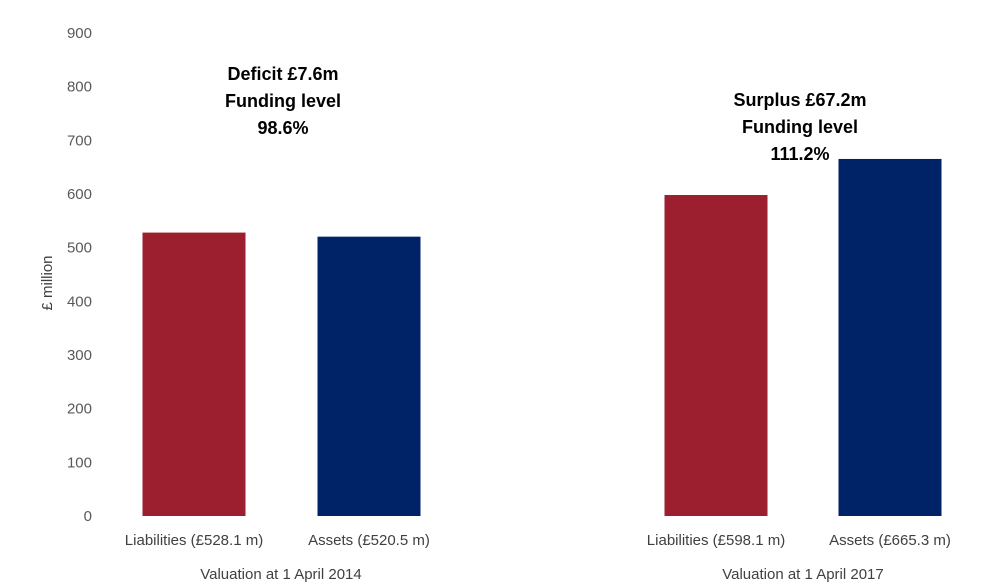 The width and height of the screenshot is (986, 588). Describe the element at coordinates (79, 140) in the screenshot. I see `y-tick-label: 700` at that location.